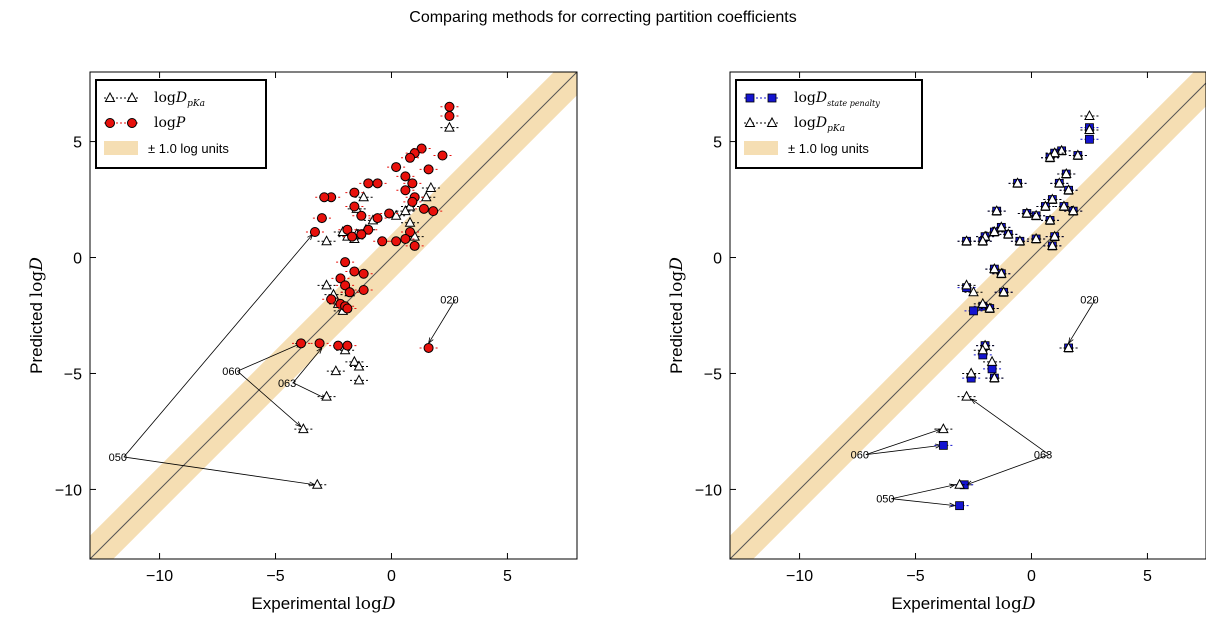 The height and width of the screenshot is (622, 1206). Describe the element at coordinates (170, 123) in the screenshot. I see `legend-label: logP` at that location.